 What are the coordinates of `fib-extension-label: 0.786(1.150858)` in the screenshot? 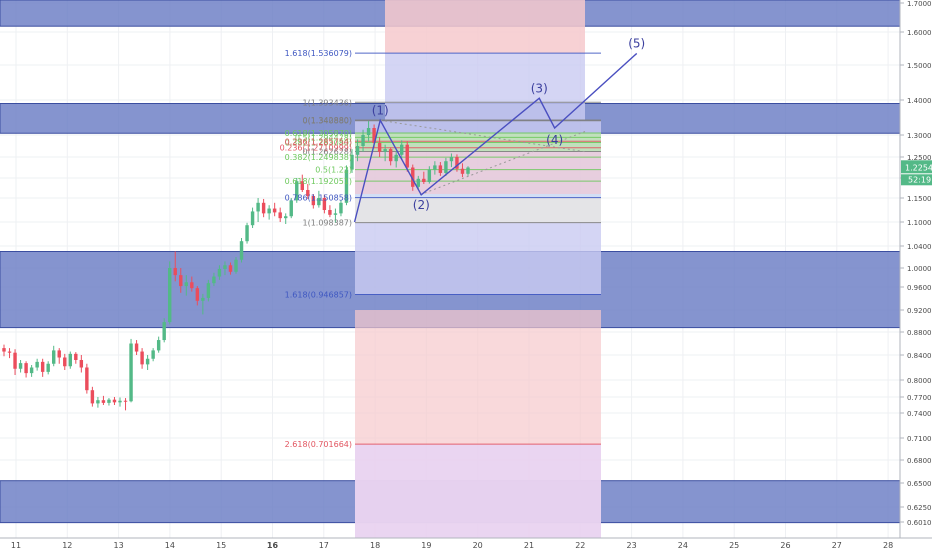 It's located at (318, 198).